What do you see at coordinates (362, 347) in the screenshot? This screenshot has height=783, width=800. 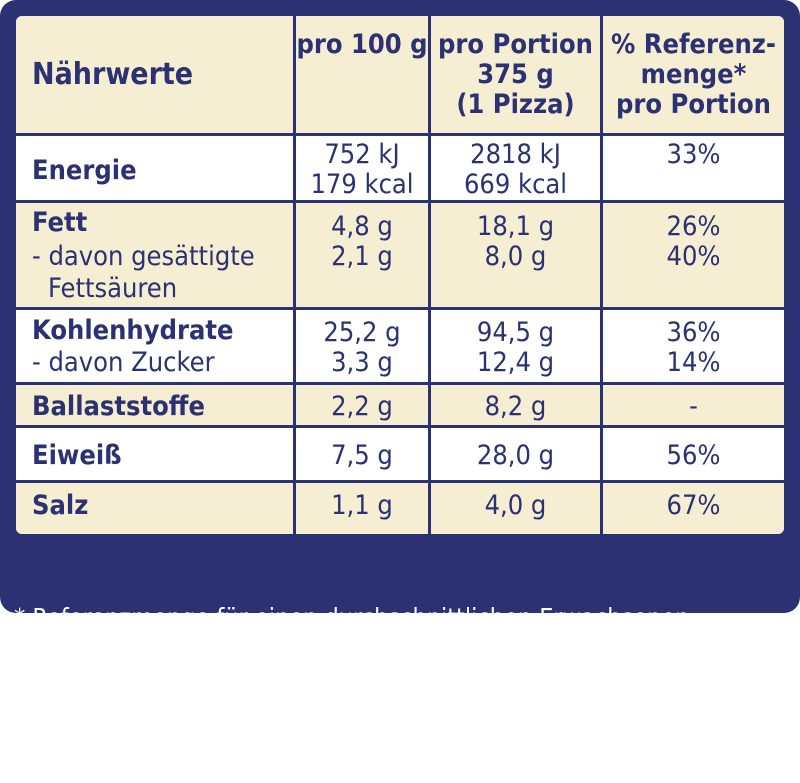 I see `kohlenhydrate-per-100g: 25,2 g 3,3 g` at bounding box center [362, 347].